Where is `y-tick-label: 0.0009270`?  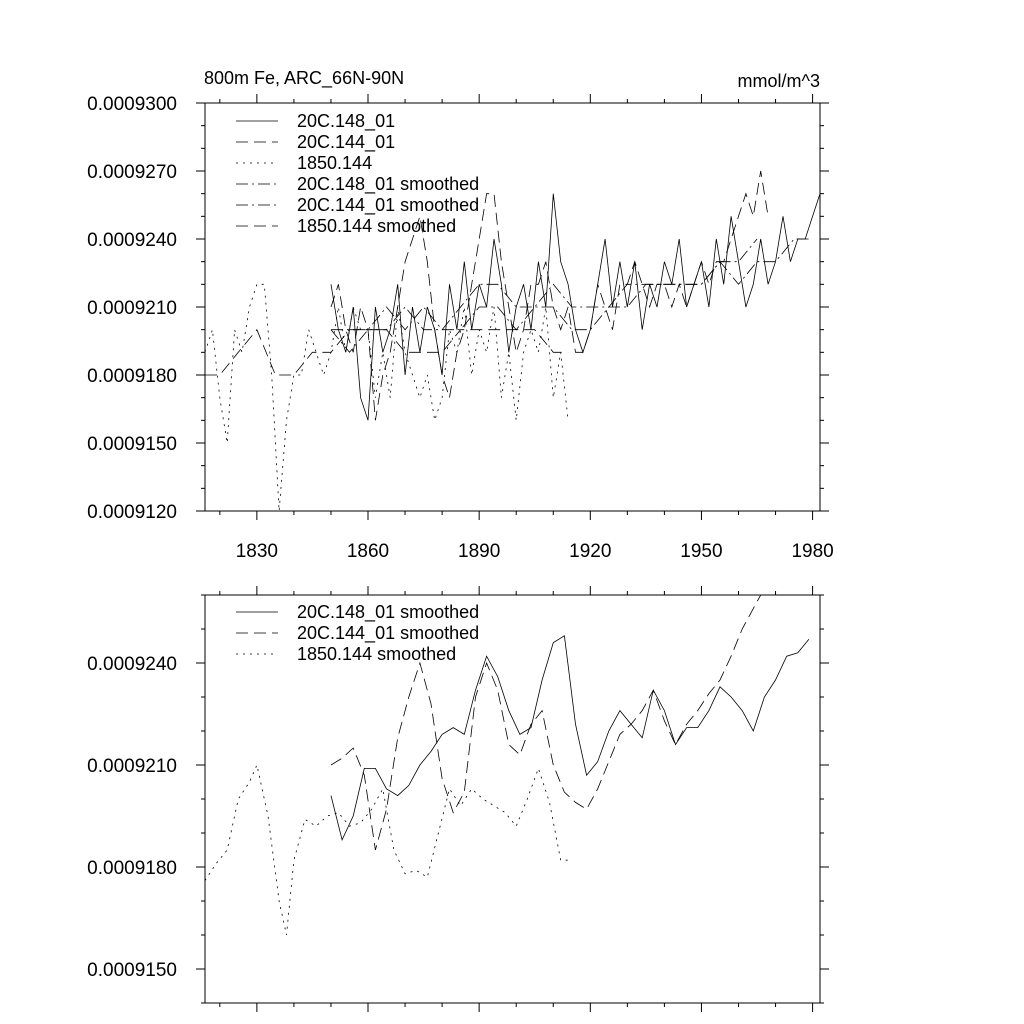
y-tick-label: 0.0009270 is located at coordinates (132, 172).